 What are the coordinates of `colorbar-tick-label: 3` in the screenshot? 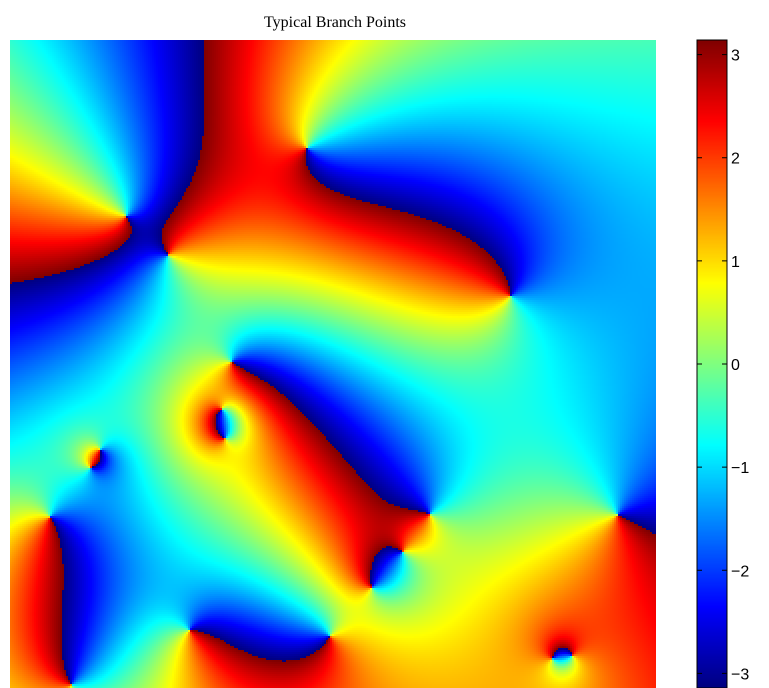 It's located at (735, 56).